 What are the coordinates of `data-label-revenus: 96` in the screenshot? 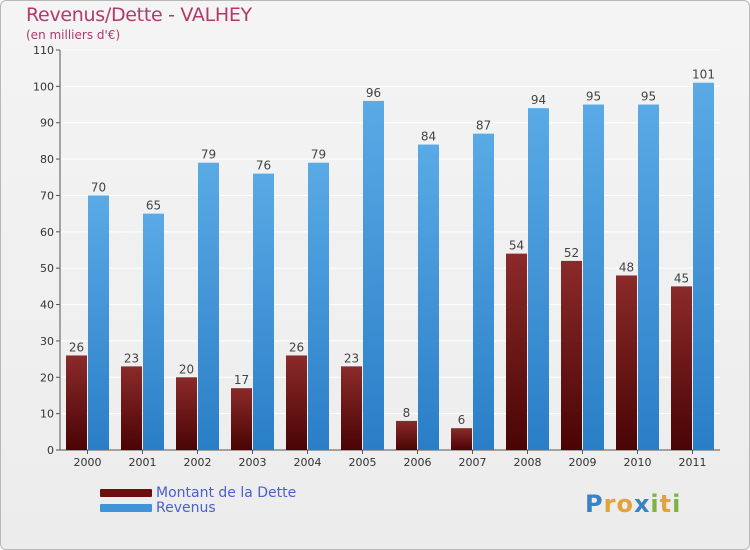 It's located at (373, 93).